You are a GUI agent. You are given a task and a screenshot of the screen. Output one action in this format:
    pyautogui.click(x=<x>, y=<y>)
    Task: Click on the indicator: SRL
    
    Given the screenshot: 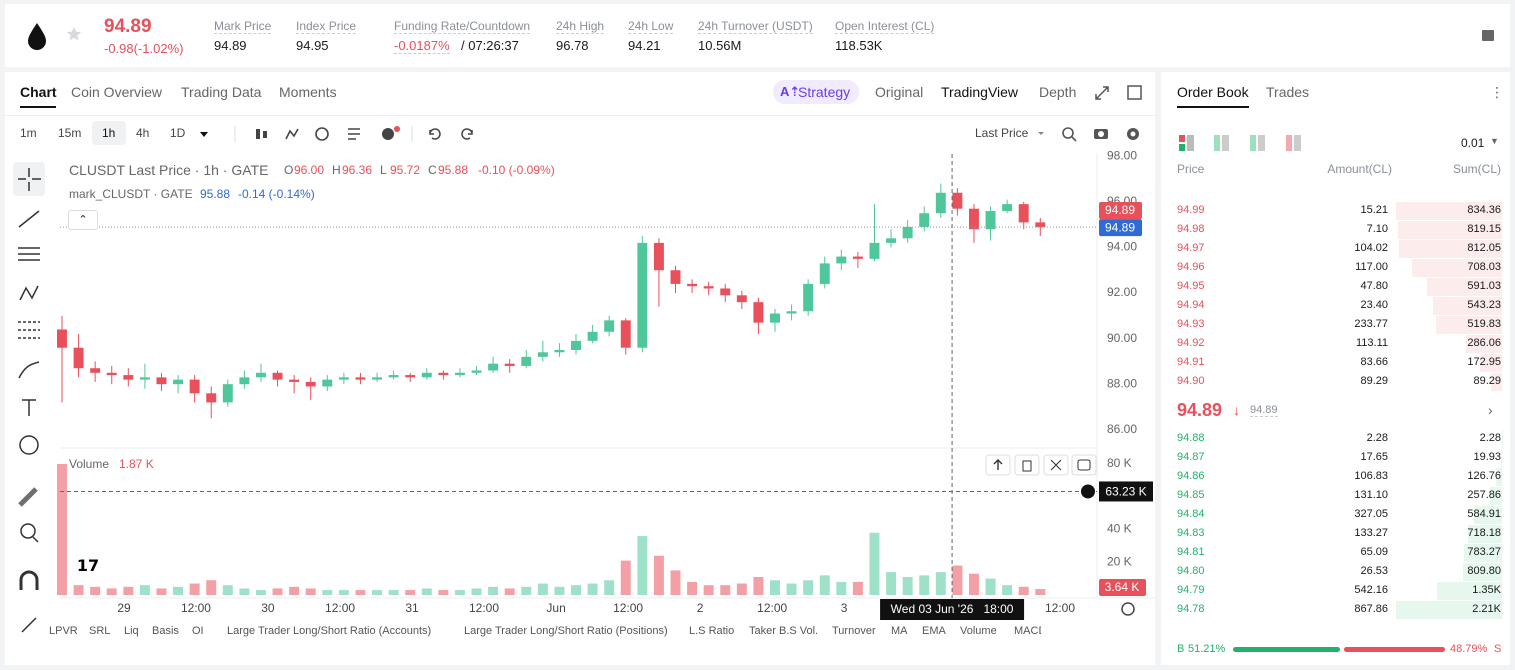 What is the action you would take?
    pyautogui.click(x=100, y=631)
    